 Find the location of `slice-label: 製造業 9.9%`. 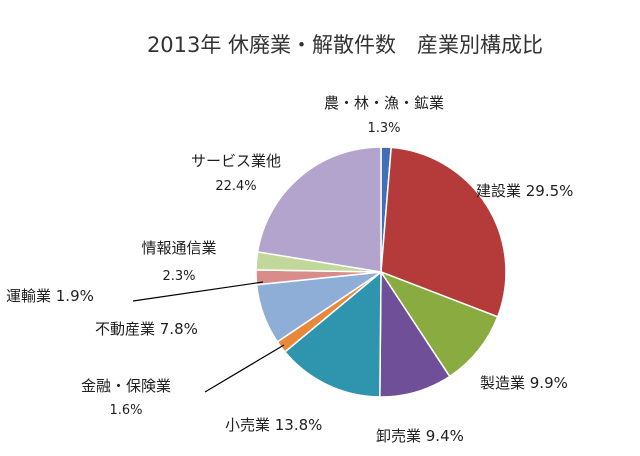

slice-label: 製造業 9.9% is located at coordinates (524, 383).